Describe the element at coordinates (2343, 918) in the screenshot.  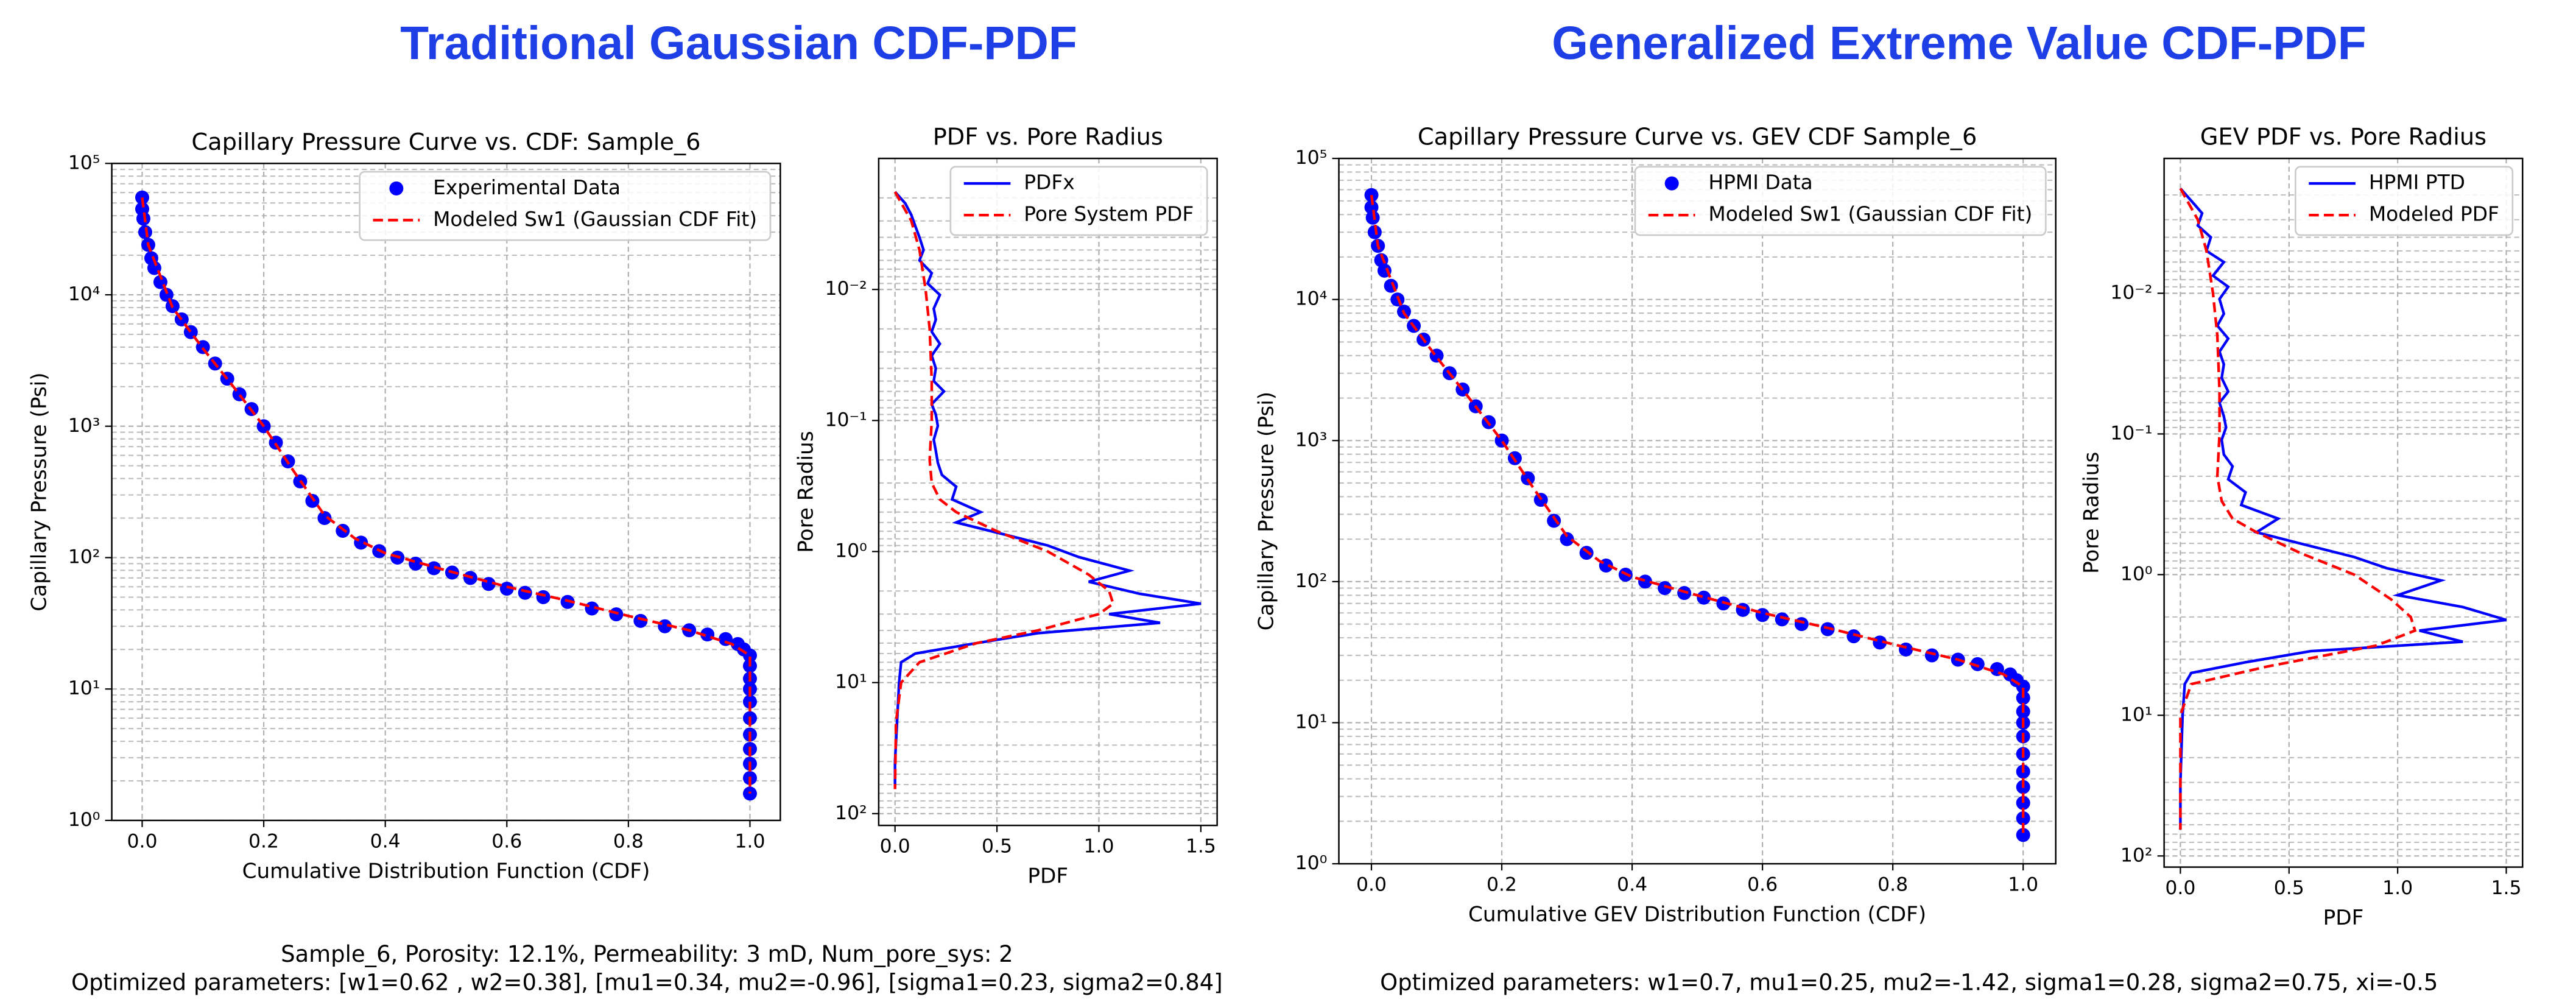
I see `x-axis-label: PDF` at that location.